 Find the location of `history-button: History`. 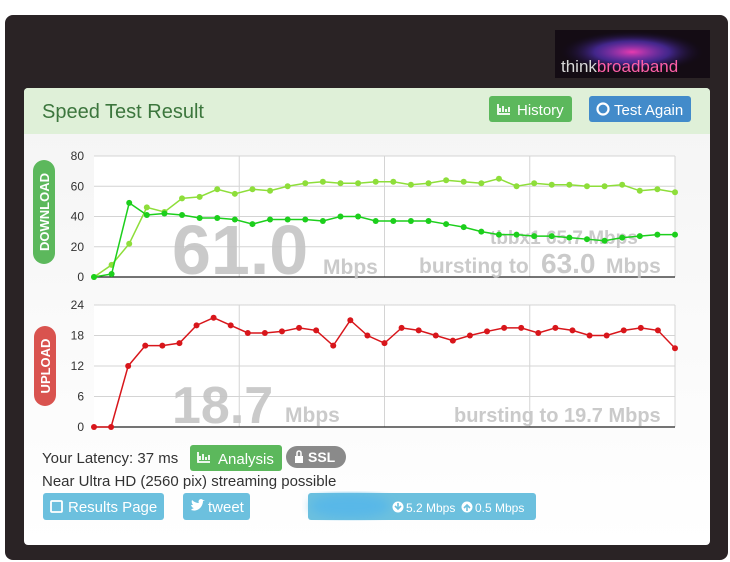

history-button: History is located at coordinates (530, 109).